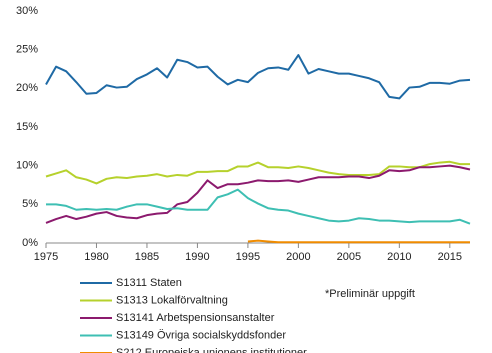 The image size is (492, 353). I want to click on y-tick-label: 30%, so click(27, 11).